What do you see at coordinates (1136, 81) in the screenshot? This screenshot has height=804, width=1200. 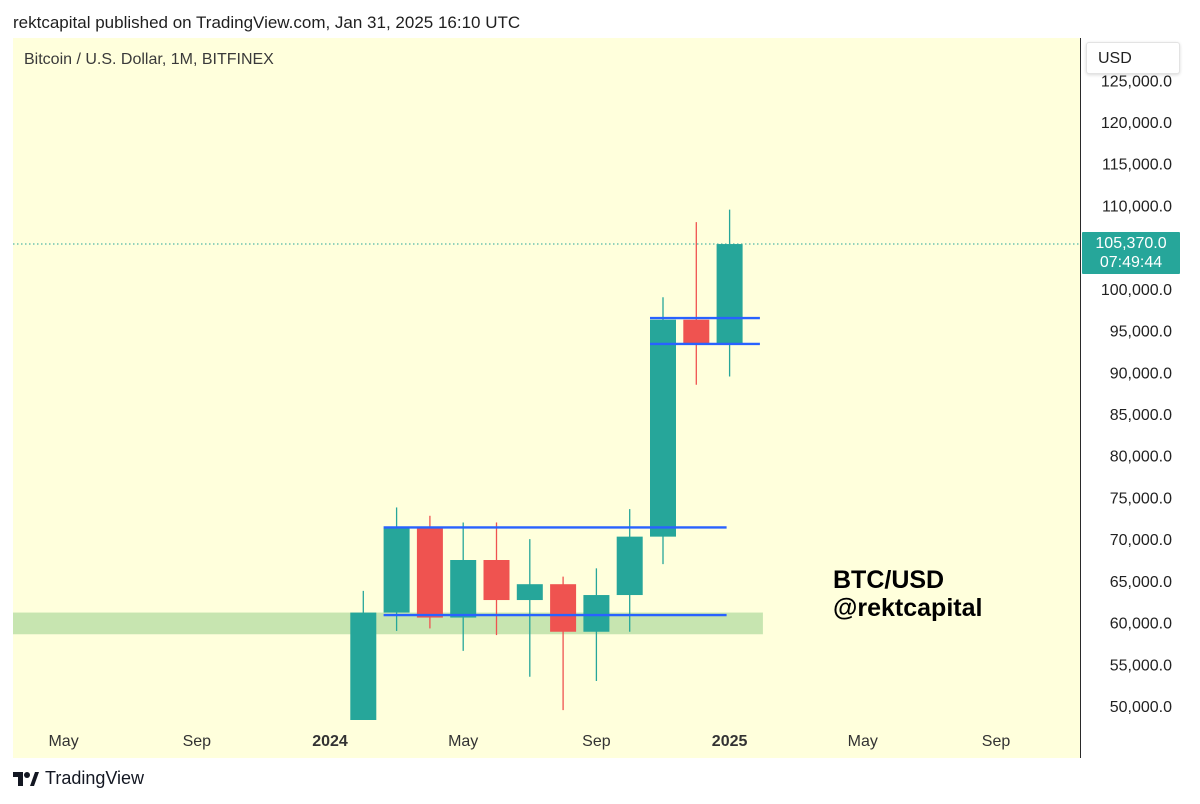 I see `price-tick-label: 125,000.0` at bounding box center [1136, 81].